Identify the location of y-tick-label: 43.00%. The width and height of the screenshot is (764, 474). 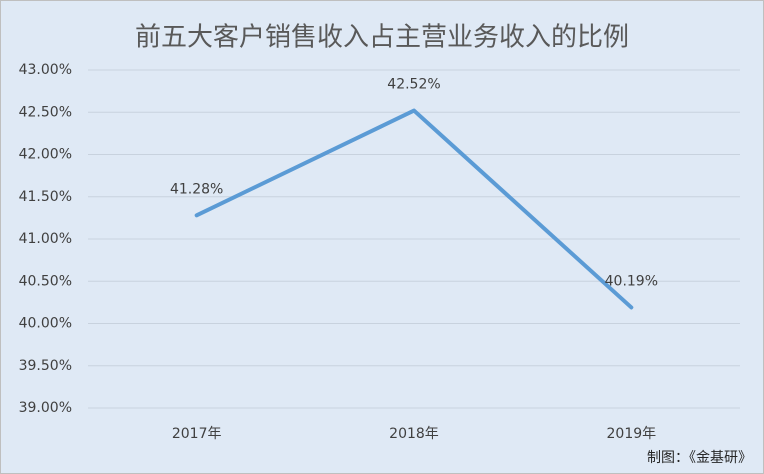
(45, 70).